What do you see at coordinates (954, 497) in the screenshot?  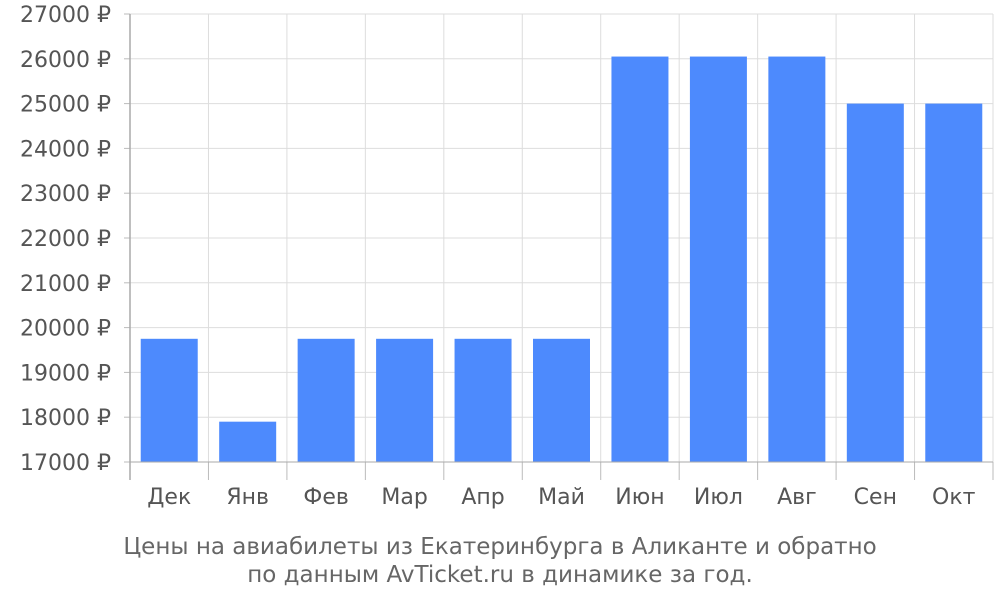 I see `x-tick-label: Окт` at bounding box center [954, 497].